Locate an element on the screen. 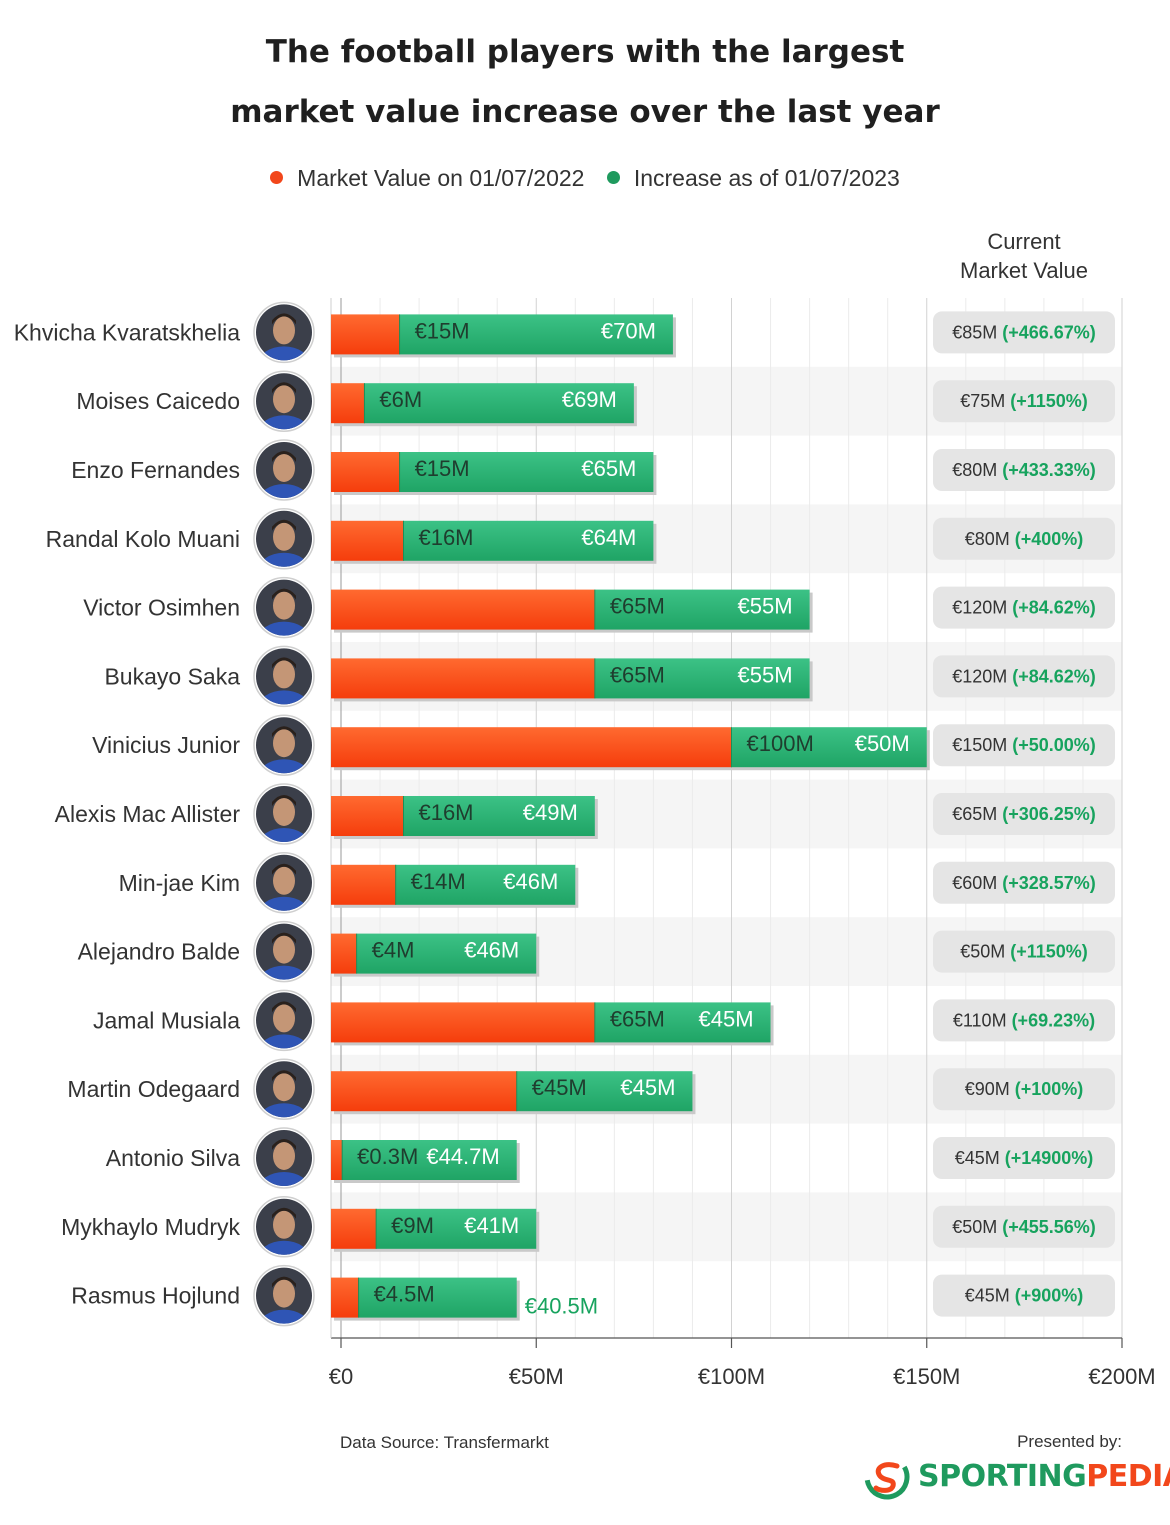 This screenshot has height=1525, width=1170. logo-text-sporting: SPORTING is located at coordinates (1002, 1476).